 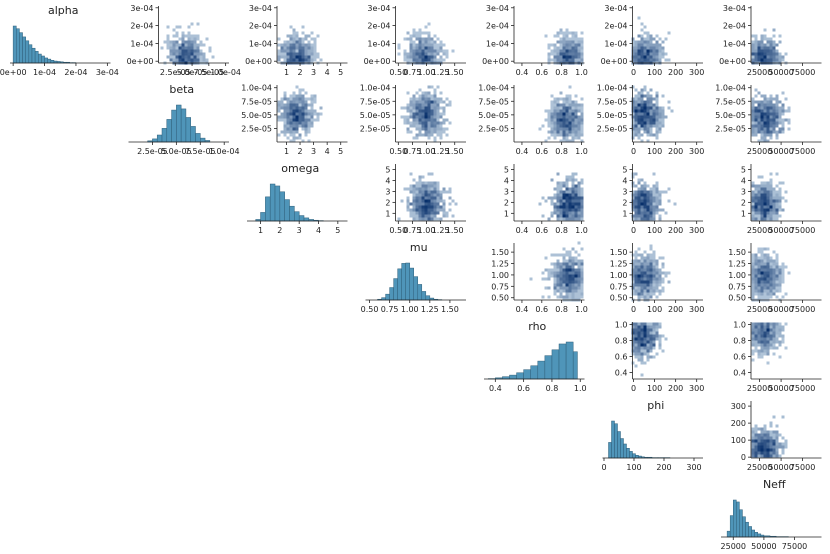 I want to click on y-tick-label: 0e+00, so click(x=377, y=61).